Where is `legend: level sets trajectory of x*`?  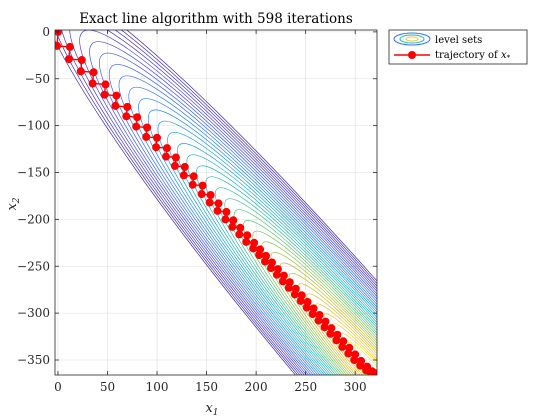 legend: level sets trajectory of x* is located at coordinates (458, 47).